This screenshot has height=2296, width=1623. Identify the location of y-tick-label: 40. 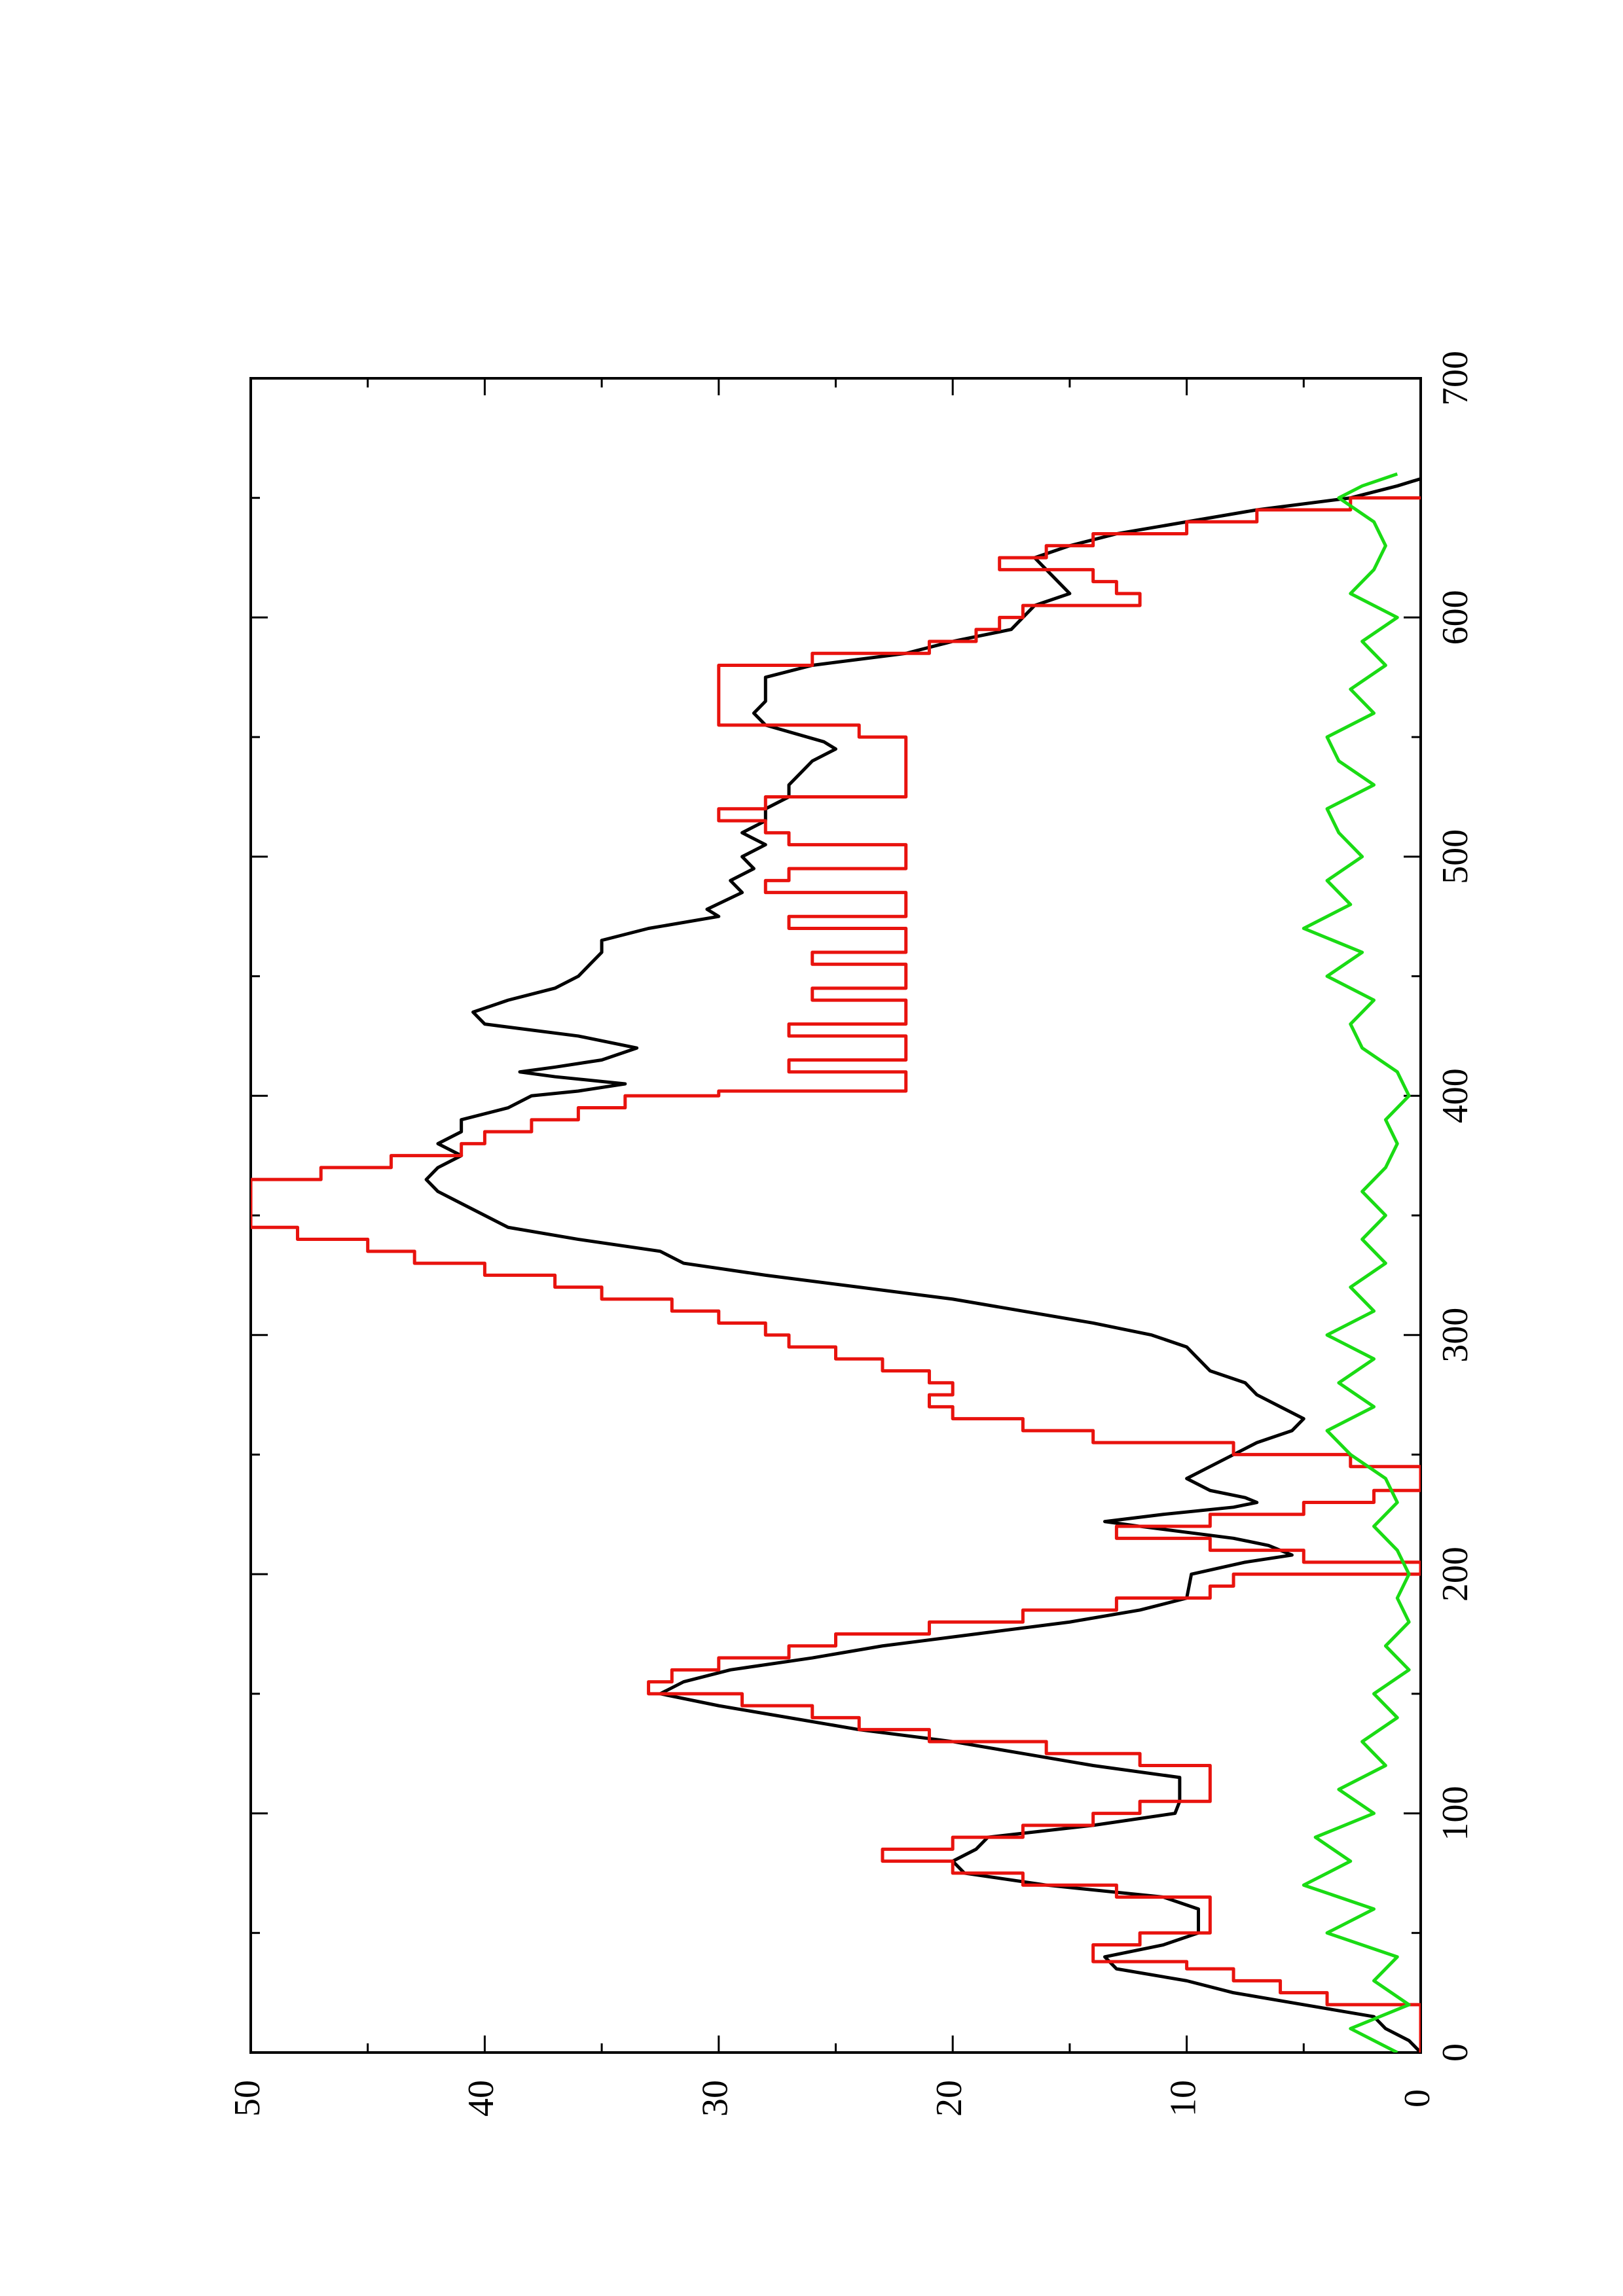
(481, 2098).